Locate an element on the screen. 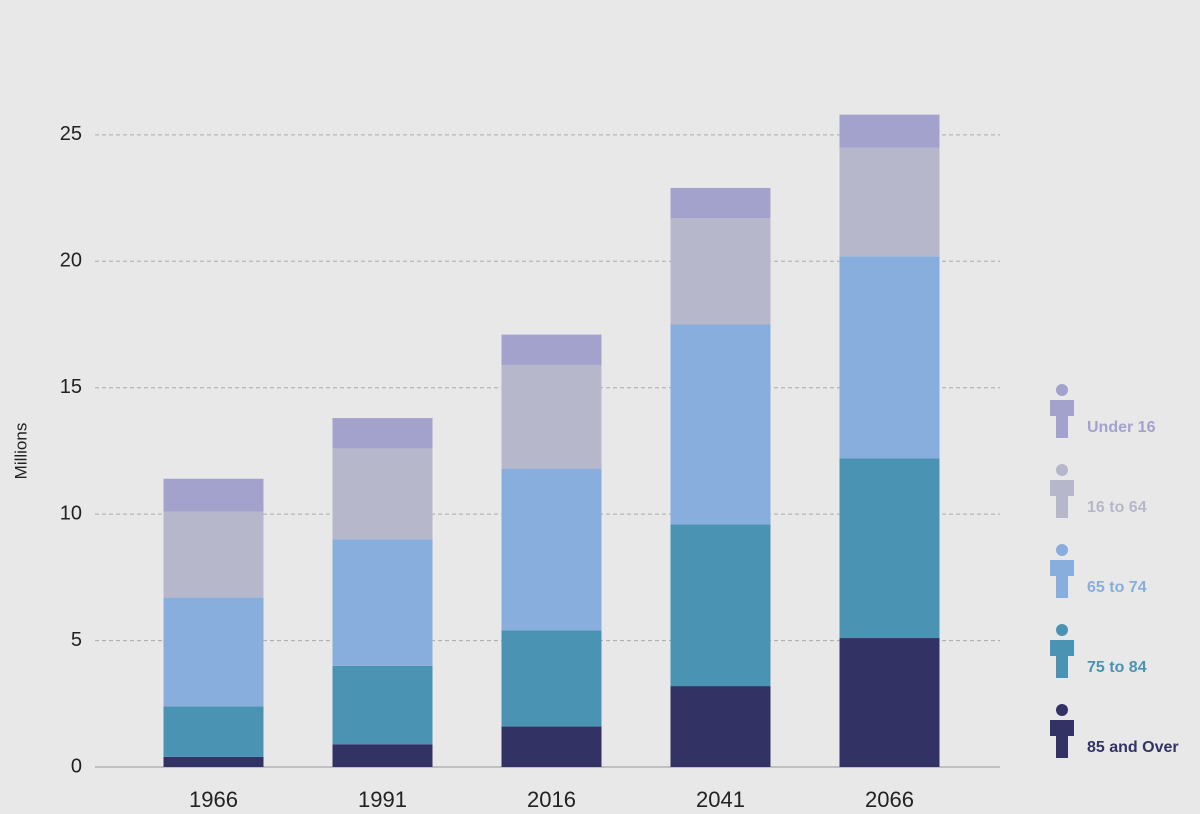 This screenshot has height=814, width=1200. x-tick-label: 2016 is located at coordinates (551, 799).